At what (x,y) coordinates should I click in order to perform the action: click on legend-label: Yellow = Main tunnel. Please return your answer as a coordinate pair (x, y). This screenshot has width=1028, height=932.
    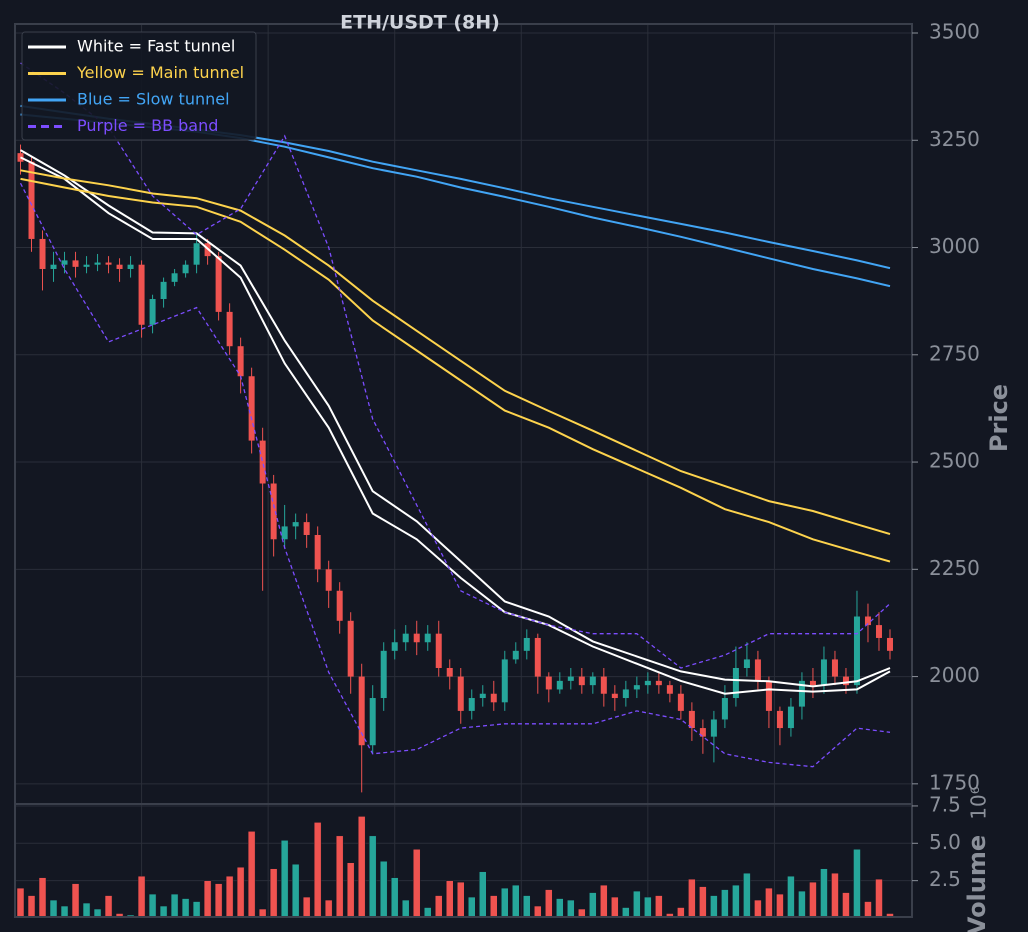
    Looking at the image, I should click on (160, 72).